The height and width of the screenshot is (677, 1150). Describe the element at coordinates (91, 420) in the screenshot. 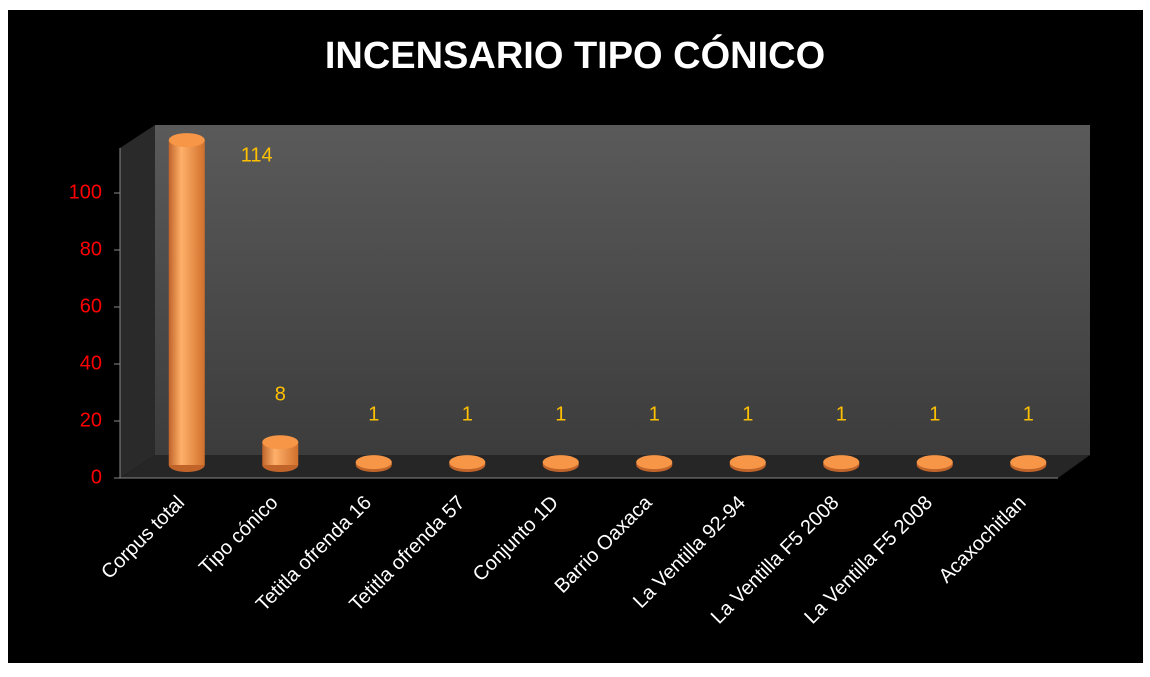

I see `y-tick-label: 20` at that location.